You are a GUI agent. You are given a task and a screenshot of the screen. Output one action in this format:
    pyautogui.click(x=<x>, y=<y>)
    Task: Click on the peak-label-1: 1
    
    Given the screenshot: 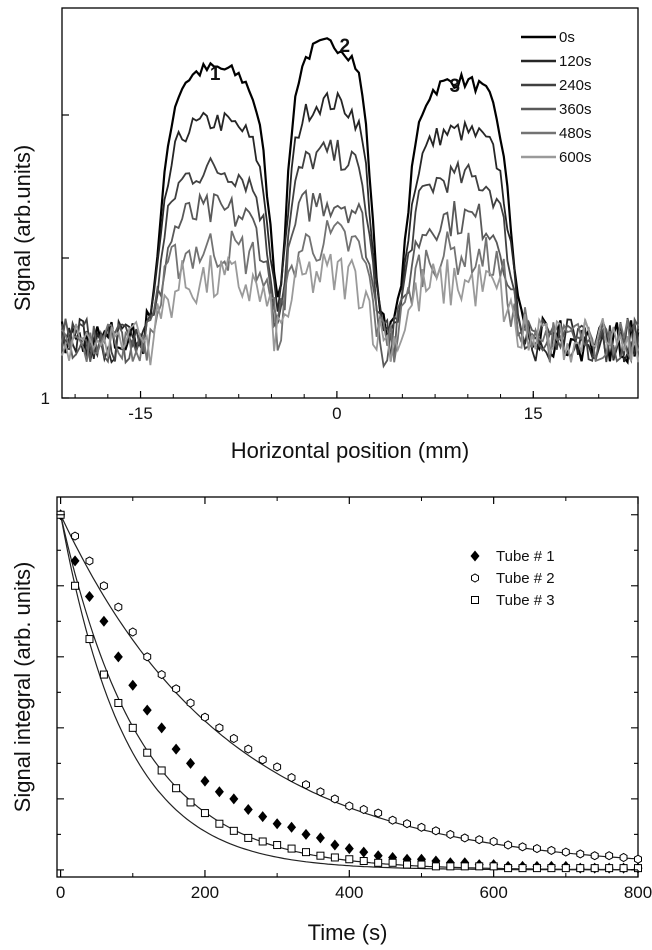 What is the action you would take?
    pyautogui.click(x=215, y=74)
    